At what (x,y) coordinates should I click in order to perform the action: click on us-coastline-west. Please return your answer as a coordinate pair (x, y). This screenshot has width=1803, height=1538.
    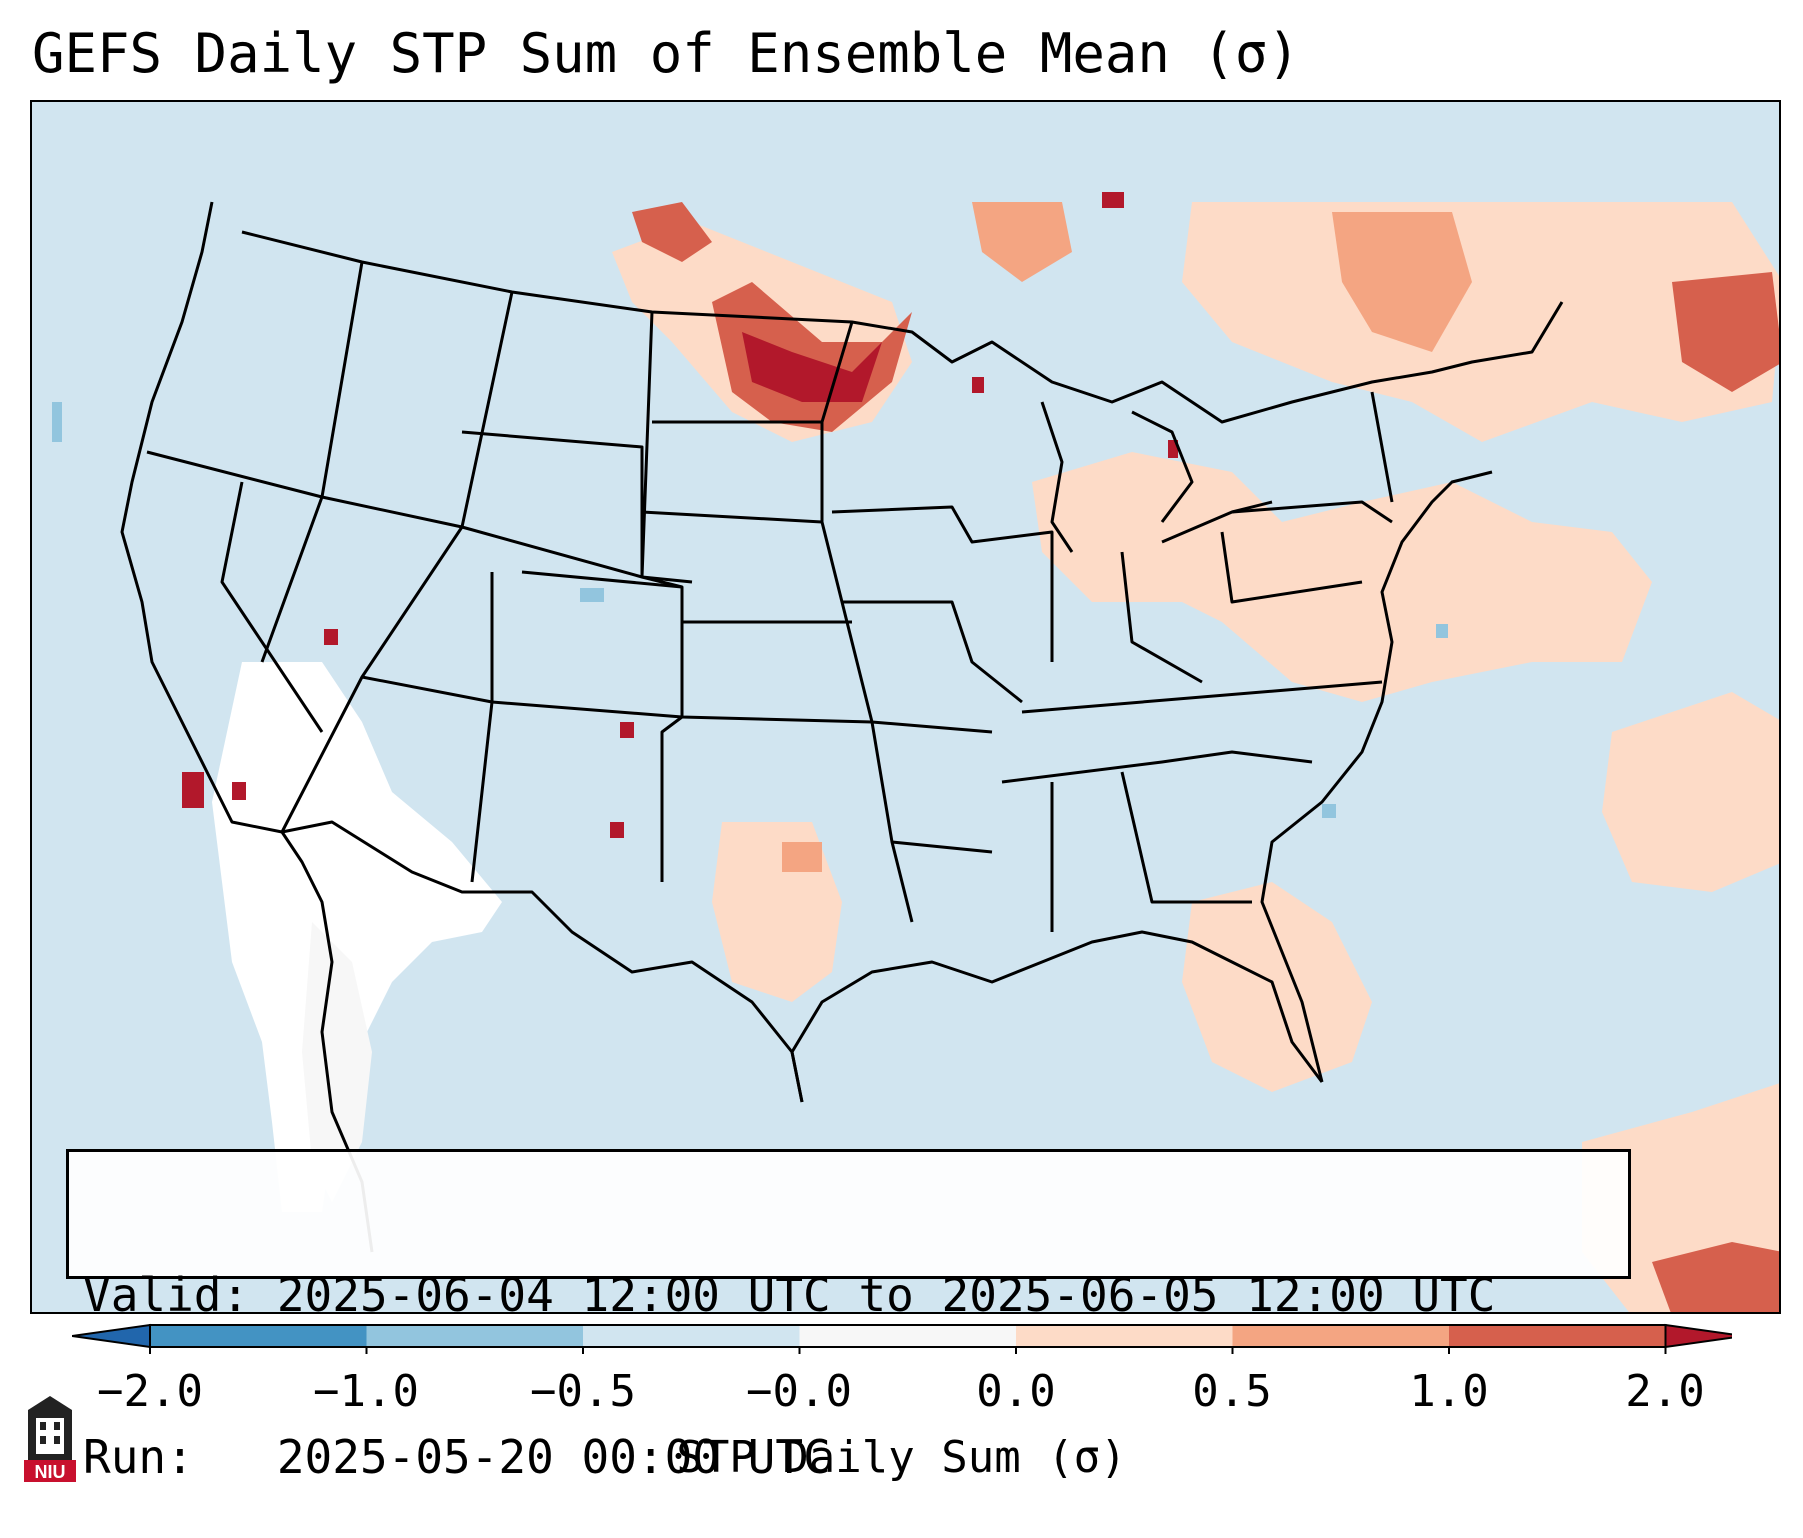
    Looking at the image, I should click on (247, 727).